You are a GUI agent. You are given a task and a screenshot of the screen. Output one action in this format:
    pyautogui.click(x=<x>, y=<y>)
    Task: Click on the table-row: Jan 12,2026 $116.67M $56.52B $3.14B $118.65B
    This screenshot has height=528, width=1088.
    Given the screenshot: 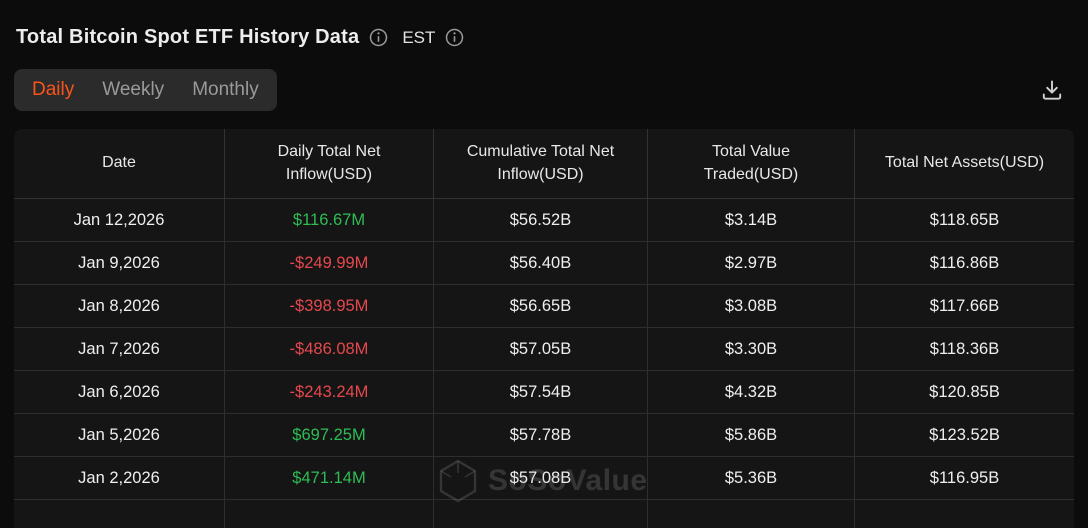 What is the action you would take?
    pyautogui.click(x=544, y=220)
    